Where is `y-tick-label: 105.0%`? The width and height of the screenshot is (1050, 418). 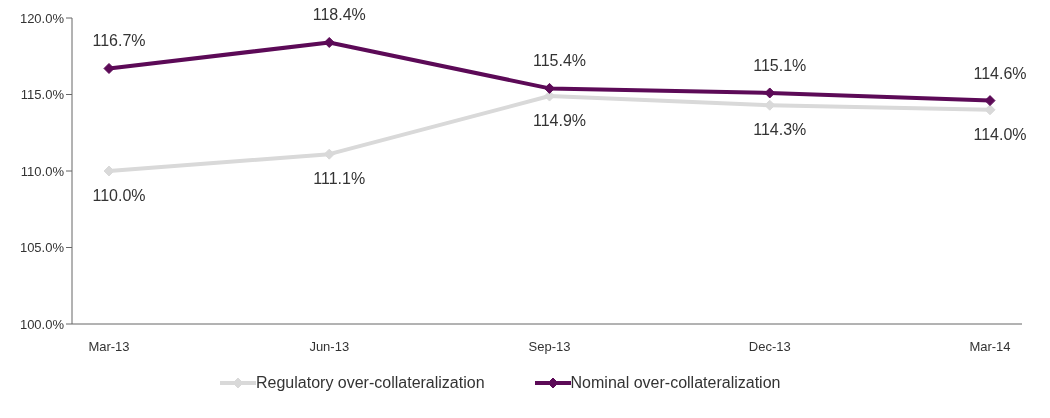 y-tick-label: 105.0% is located at coordinates (42, 248).